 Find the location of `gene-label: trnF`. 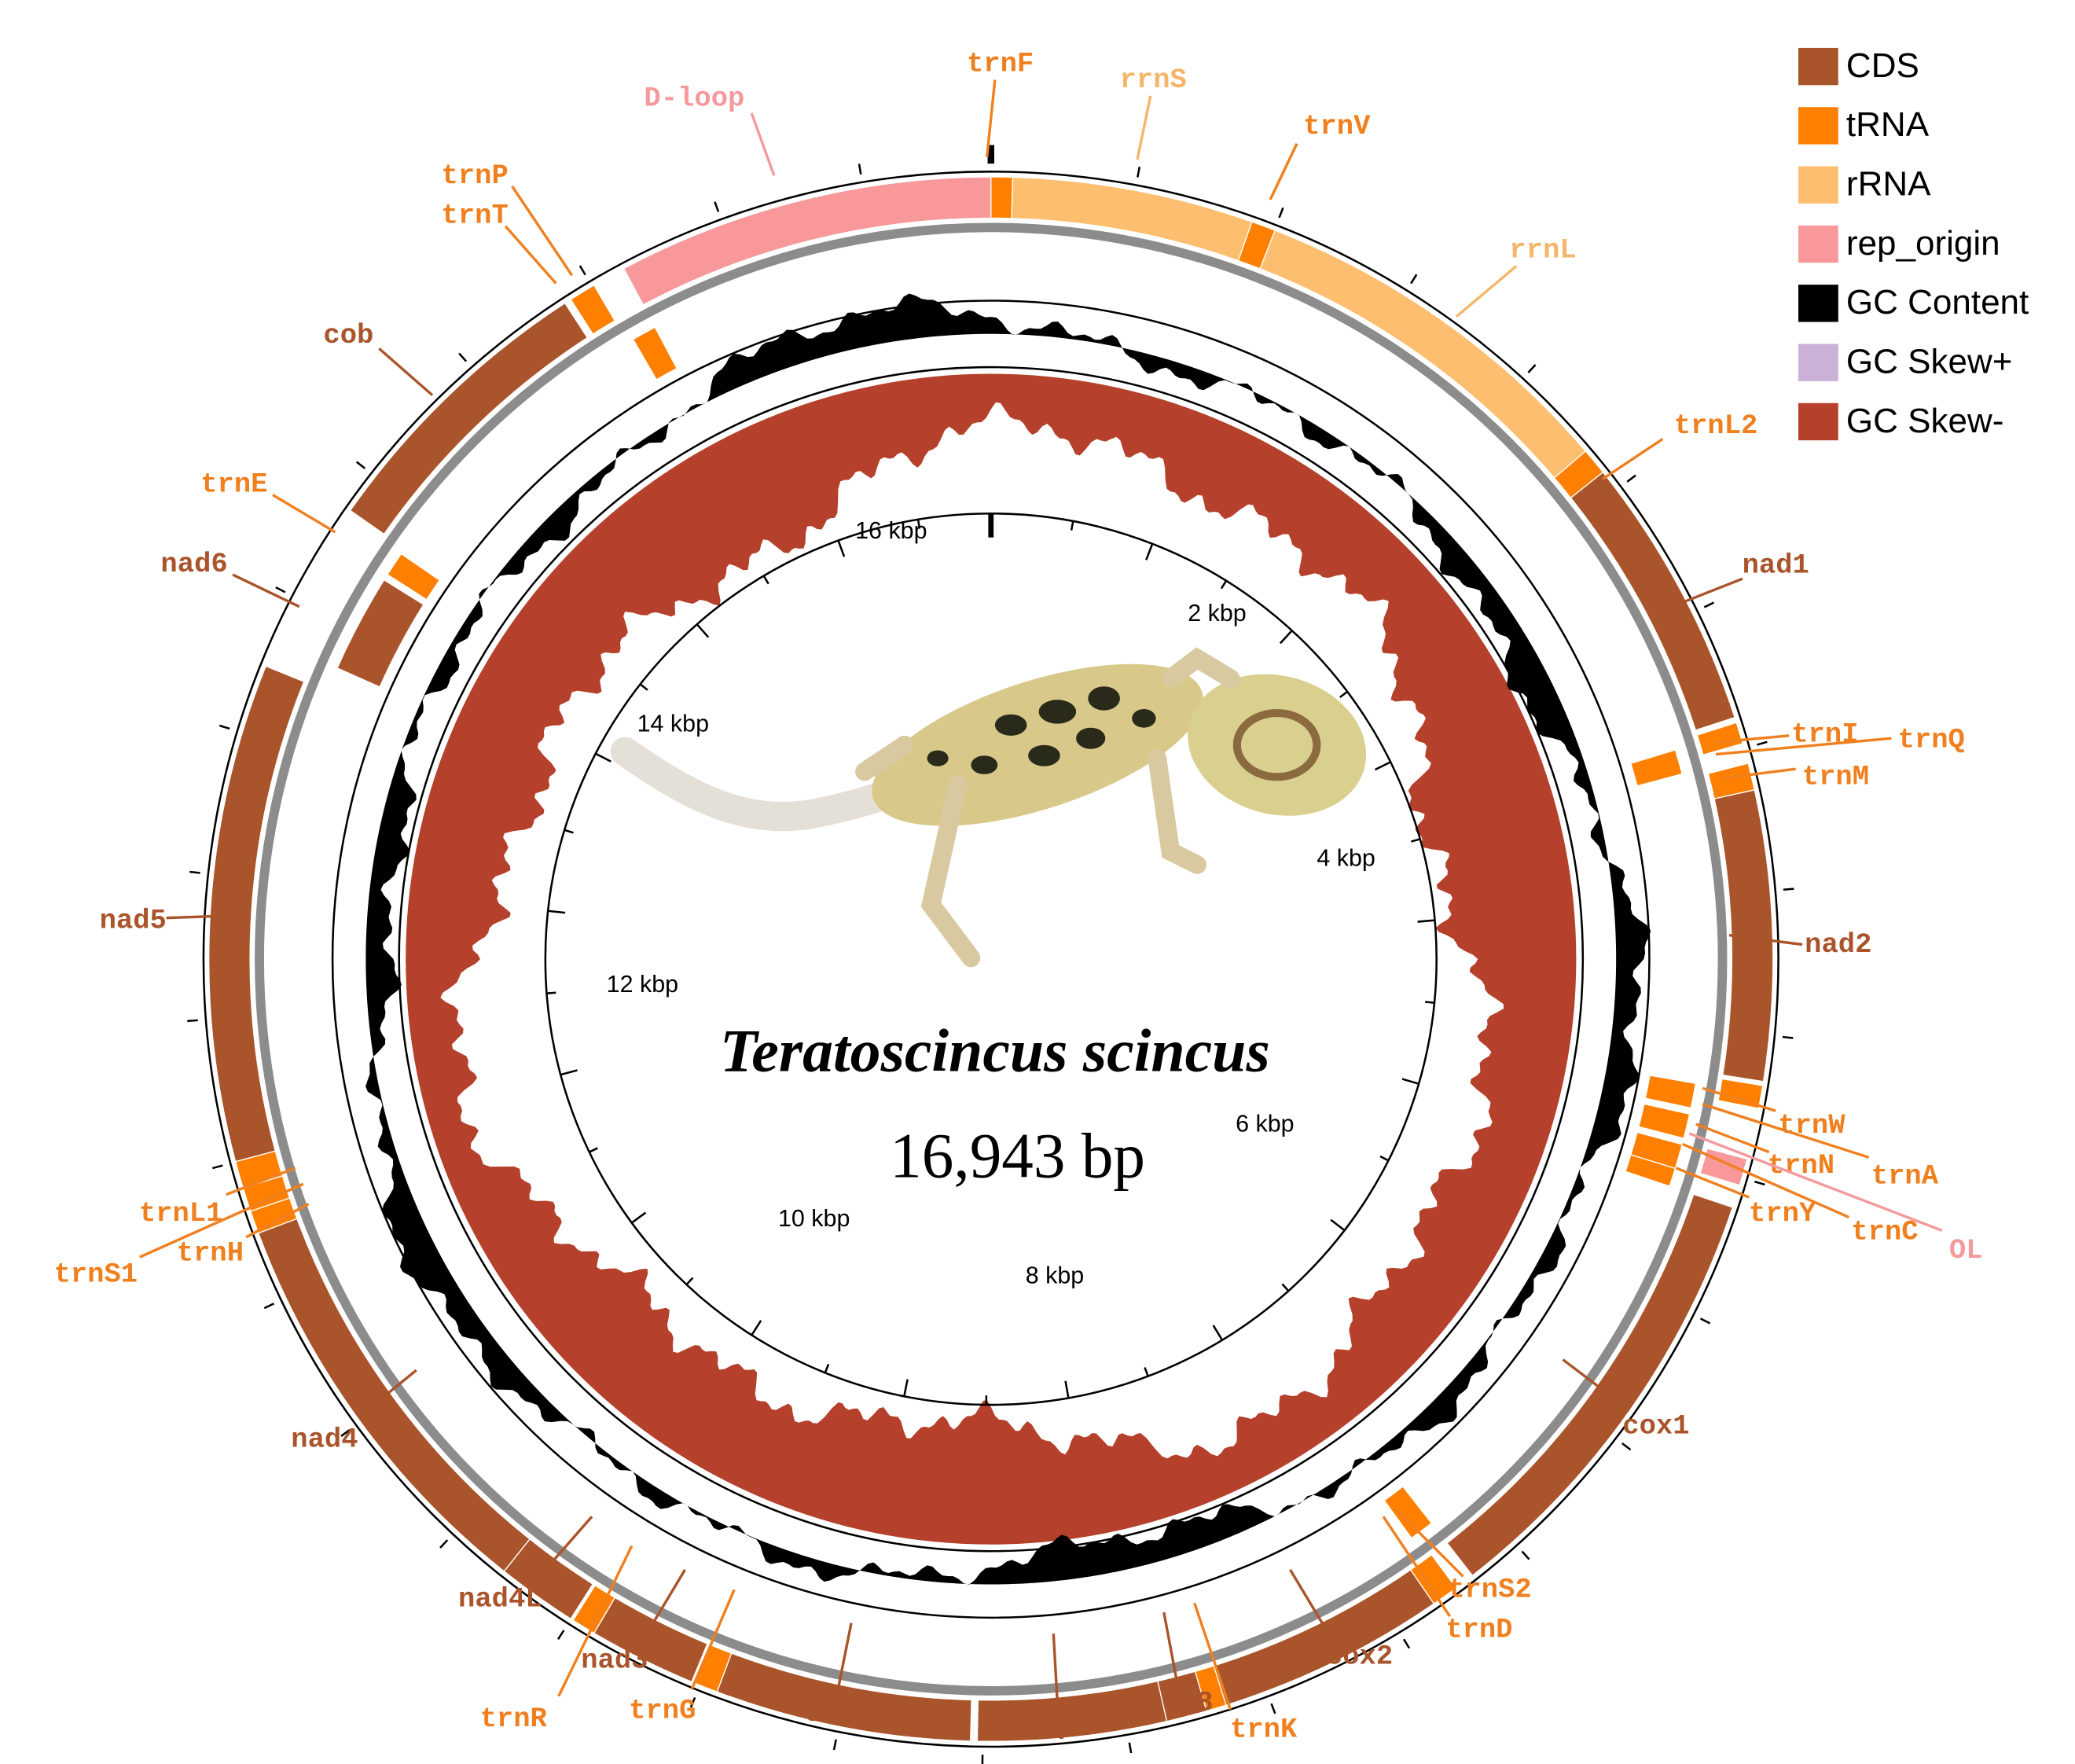

gene-label: trnF is located at coordinates (1001, 64).